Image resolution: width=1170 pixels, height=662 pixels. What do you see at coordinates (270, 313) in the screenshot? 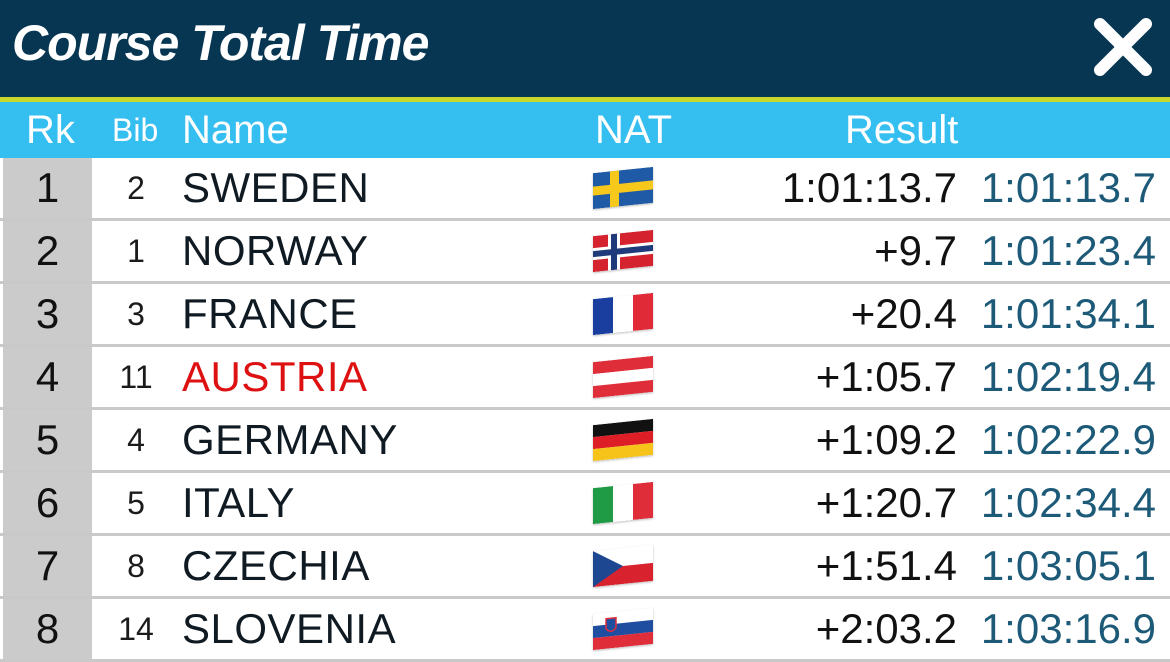
I see `team-name: FRANCE` at bounding box center [270, 313].